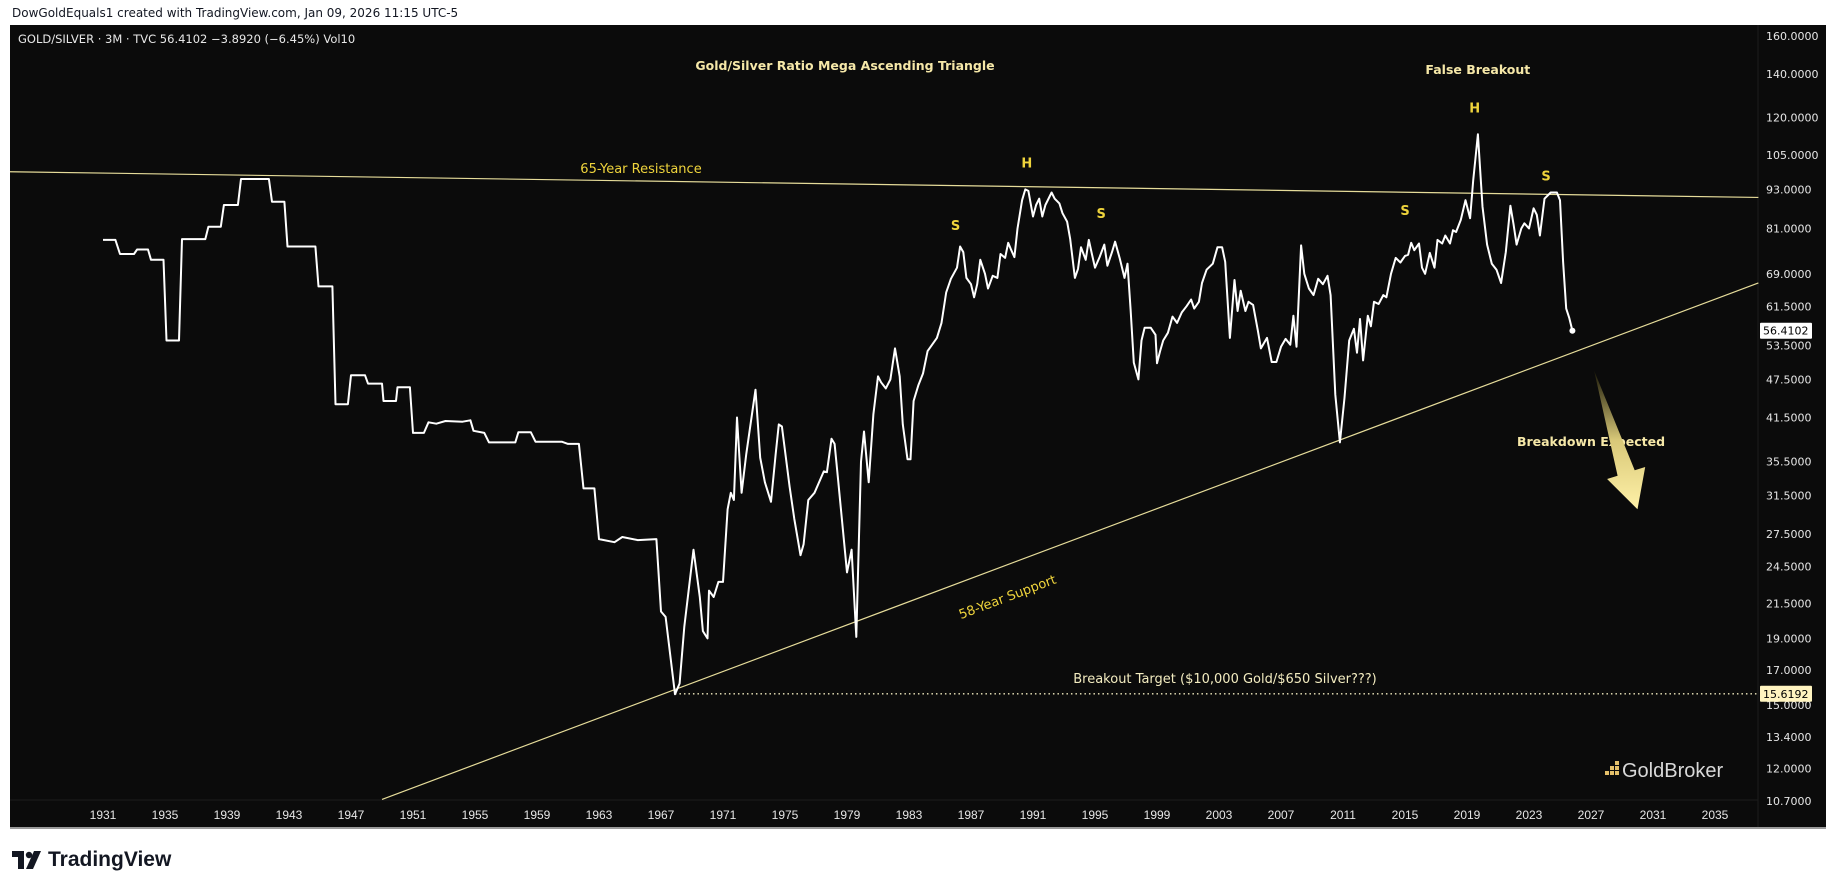  I want to click on y-tick-label: 15.0000, so click(1789, 705).